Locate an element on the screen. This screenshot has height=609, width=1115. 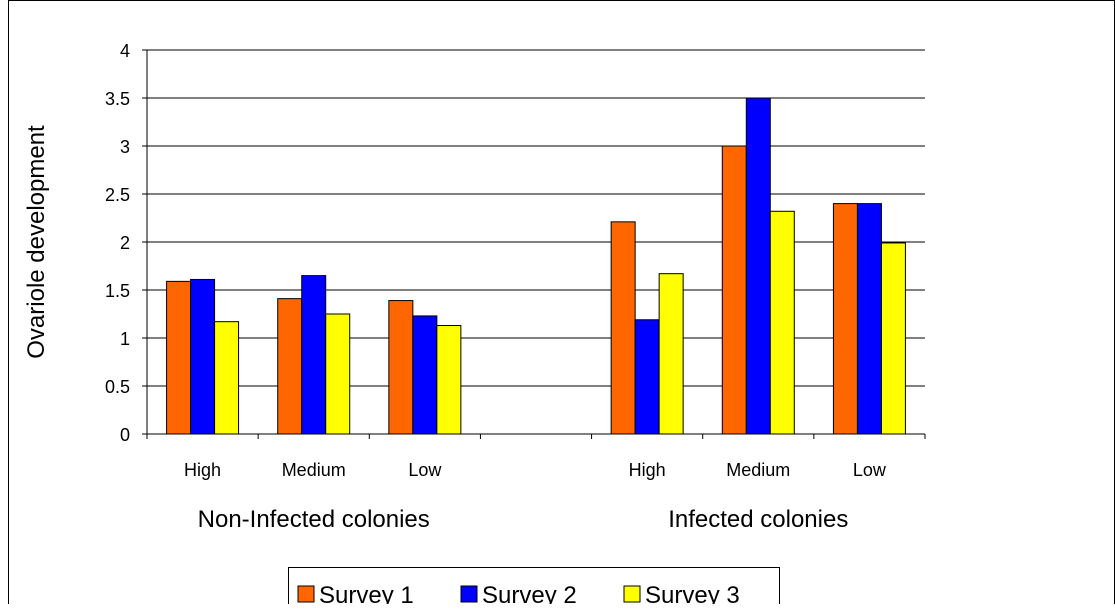
y-tick-label: 0.5 is located at coordinates (117, 387).